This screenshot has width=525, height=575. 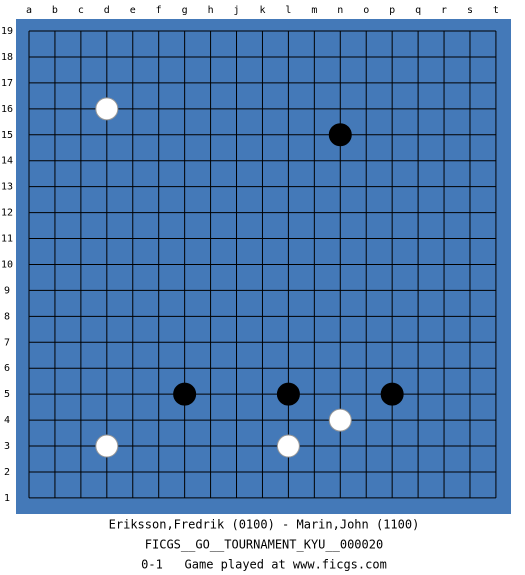 What do you see at coordinates (7, 109) in the screenshot?
I see `row-label: 16` at bounding box center [7, 109].